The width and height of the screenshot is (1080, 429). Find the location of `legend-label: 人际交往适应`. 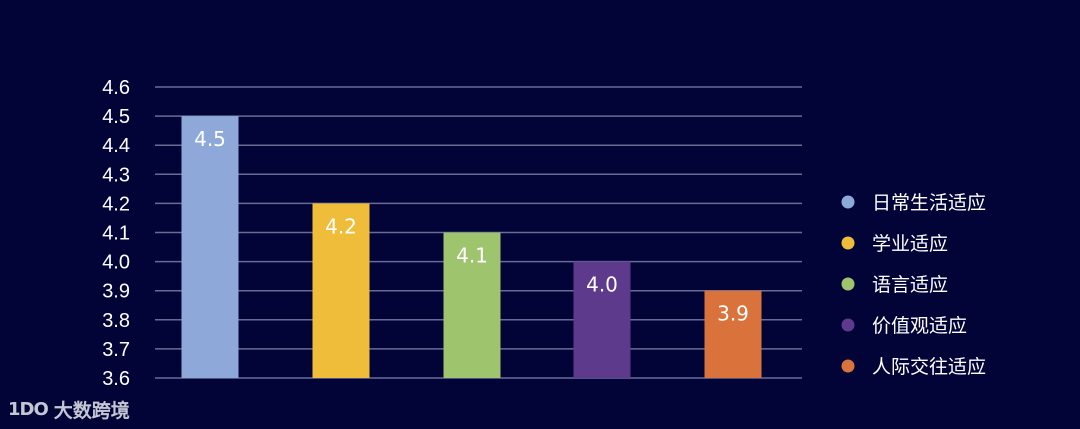

legend-label: 人际交往适应 is located at coordinates (929, 367).